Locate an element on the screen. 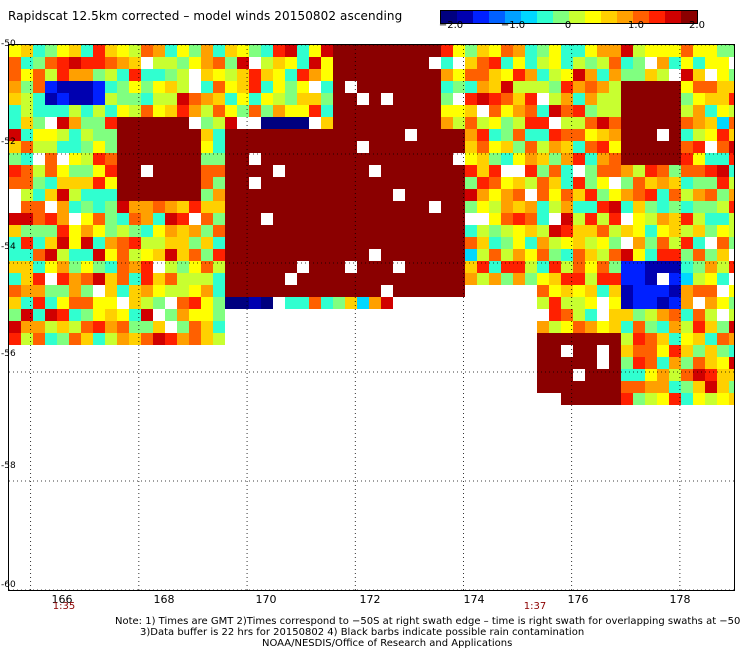 The height and width of the screenshot is (650, 740). colorbar-swatch is located at coordinates (577, 17).